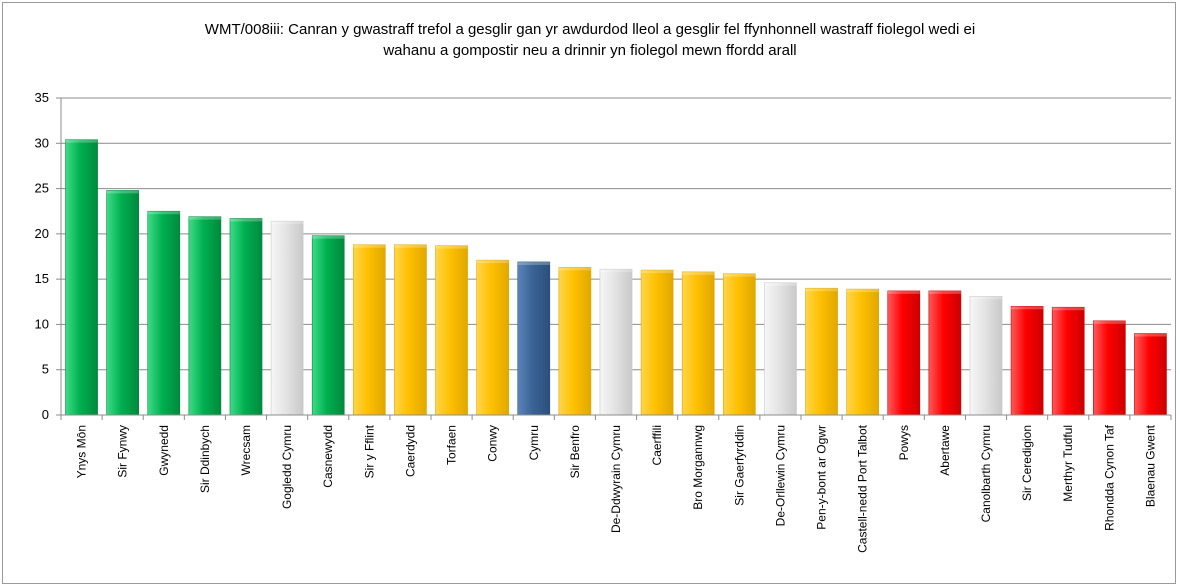 The height and width of the screenshot is (588, 1180). I want to click on x-category-label: Sir Ceredigion, so click(1027, 463).